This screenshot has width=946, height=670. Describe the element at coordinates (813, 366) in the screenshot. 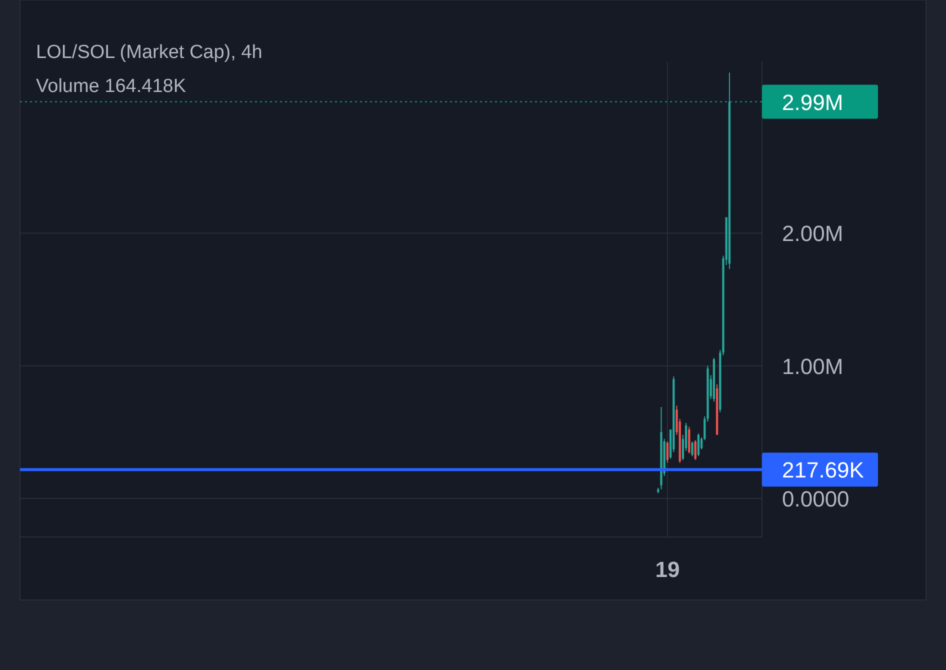

I see `y-tick-label: 1.00M` at that location.